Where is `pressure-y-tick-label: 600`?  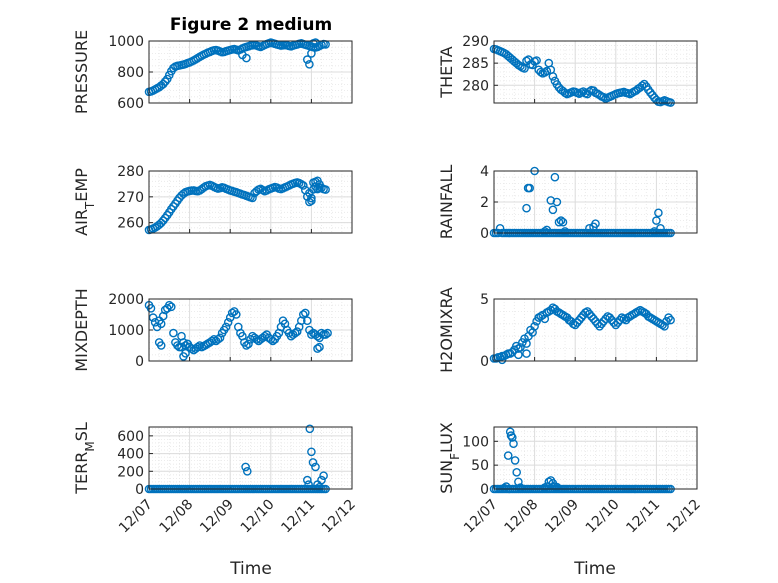 pressure-y-tick-label: 600 is located at coordinates (130, 104).